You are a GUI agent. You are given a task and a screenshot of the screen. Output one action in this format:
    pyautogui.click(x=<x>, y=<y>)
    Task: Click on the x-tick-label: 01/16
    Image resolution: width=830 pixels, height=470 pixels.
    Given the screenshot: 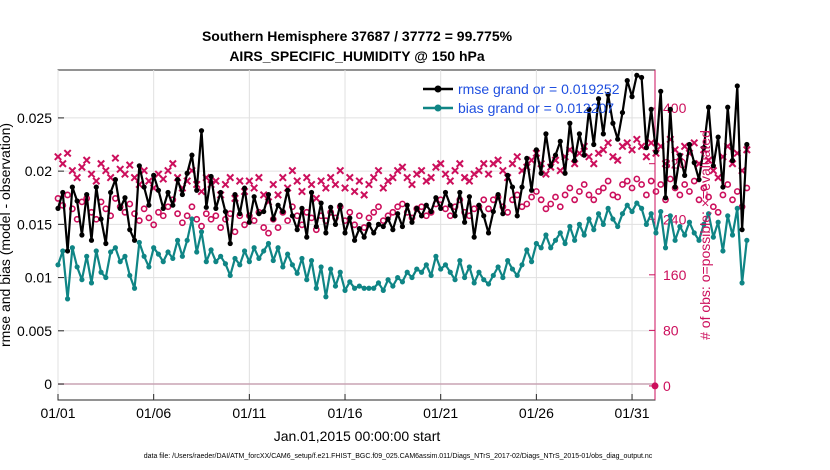 What is the action you would take?
    pyautogui.click(x=344, y=413)
    